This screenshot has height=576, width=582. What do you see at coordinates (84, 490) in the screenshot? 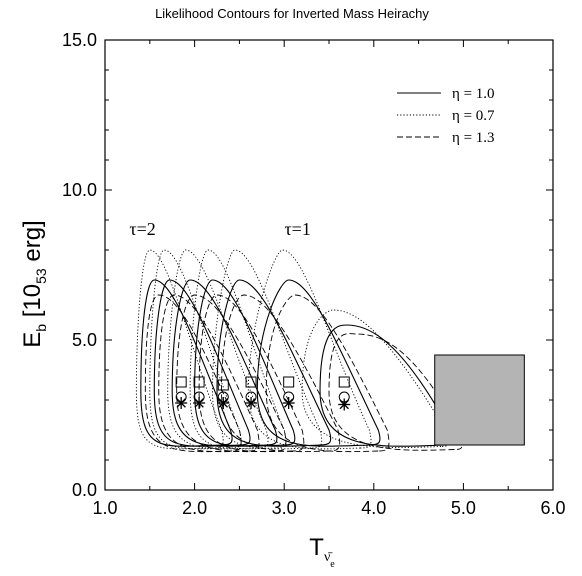
I see `y-tick-label: 0.0` at bounding box center [84, 490].